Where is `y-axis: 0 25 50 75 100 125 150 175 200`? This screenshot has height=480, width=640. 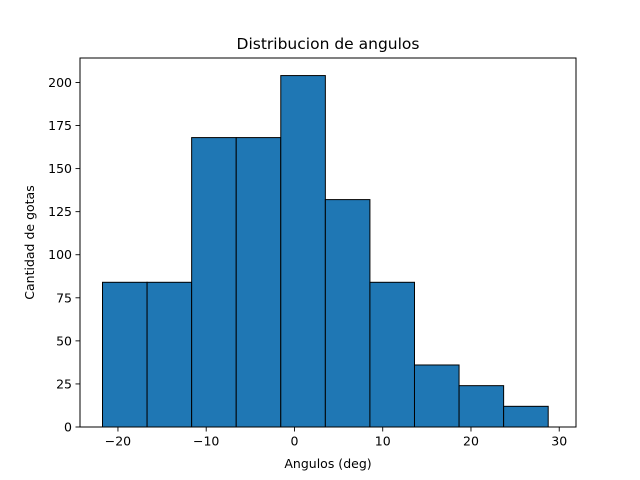
y-axis: 0 25 50 75 100 125 150 175 200 is located at coordinates (64, 255).